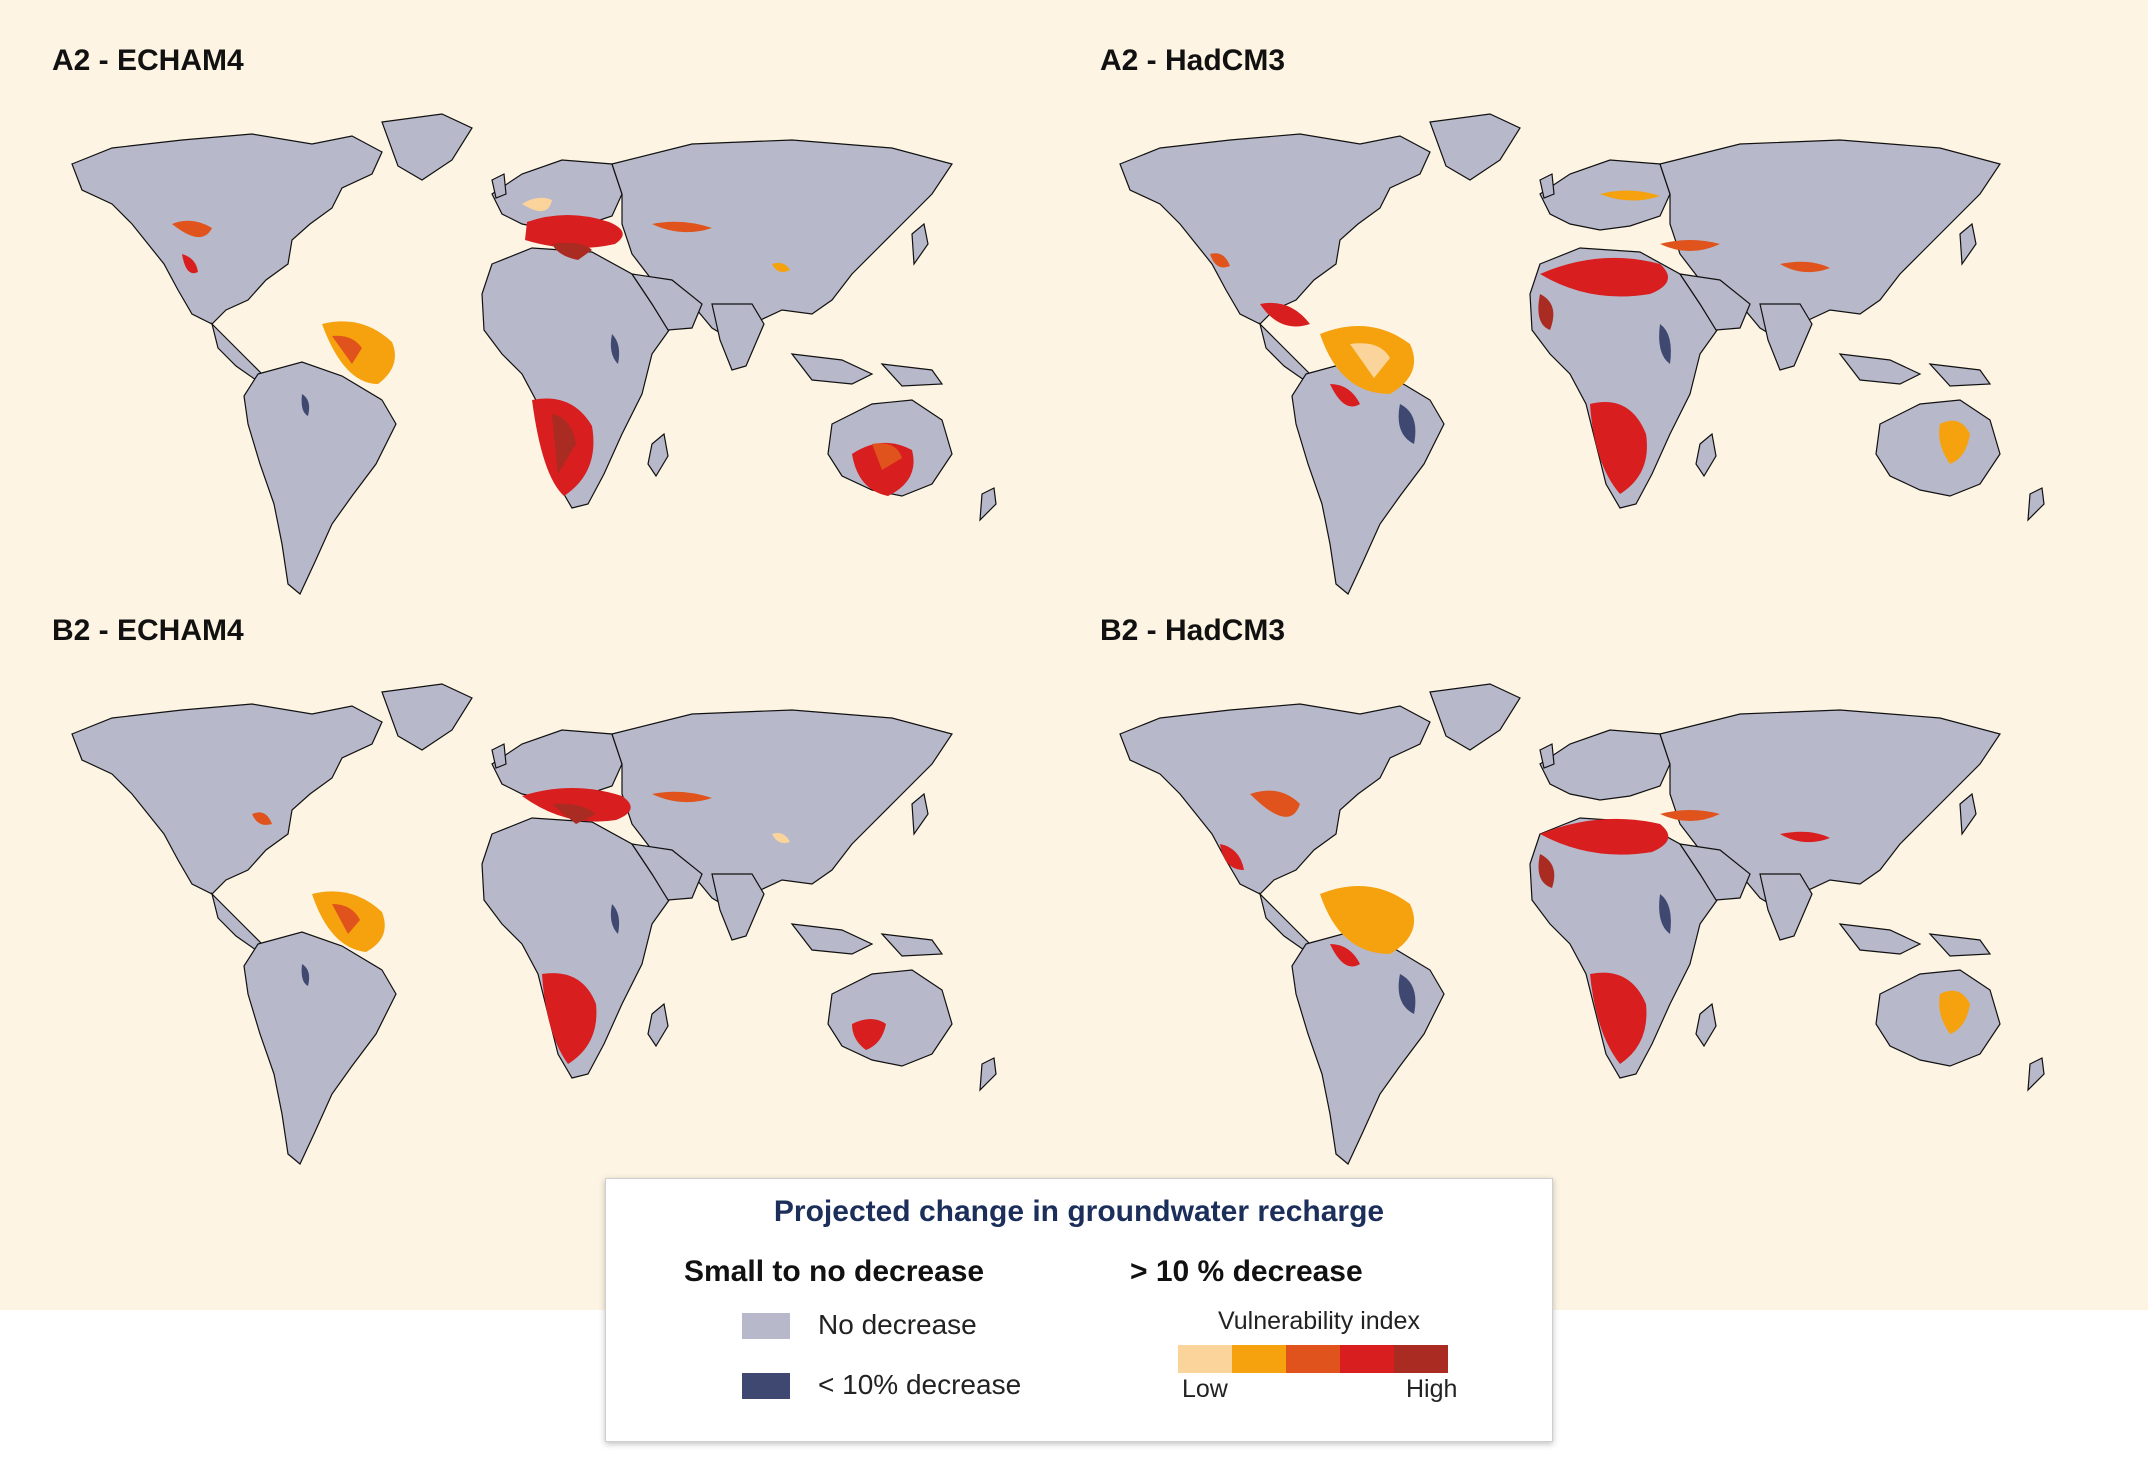  I want to click on panel-title: A2 - HadCM3, so click(1193, 60).